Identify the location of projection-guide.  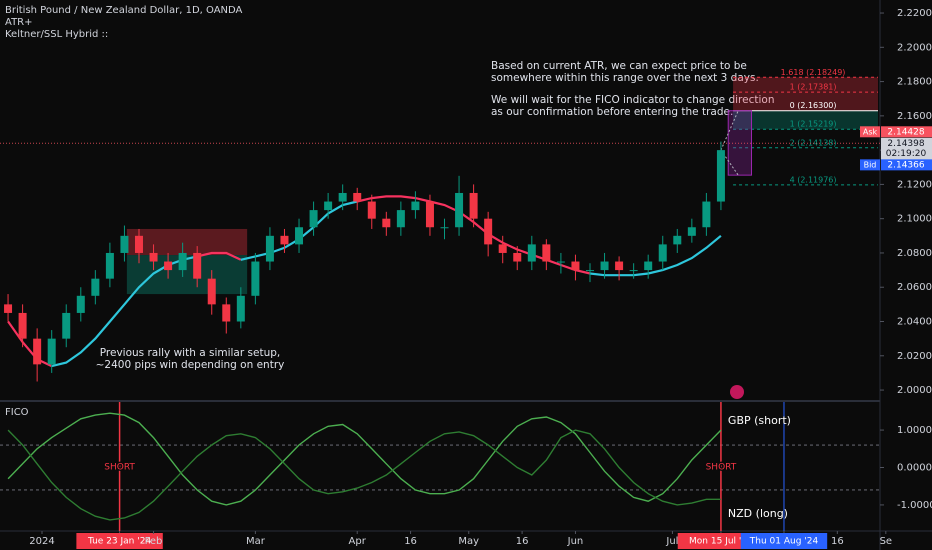
(729, 130).